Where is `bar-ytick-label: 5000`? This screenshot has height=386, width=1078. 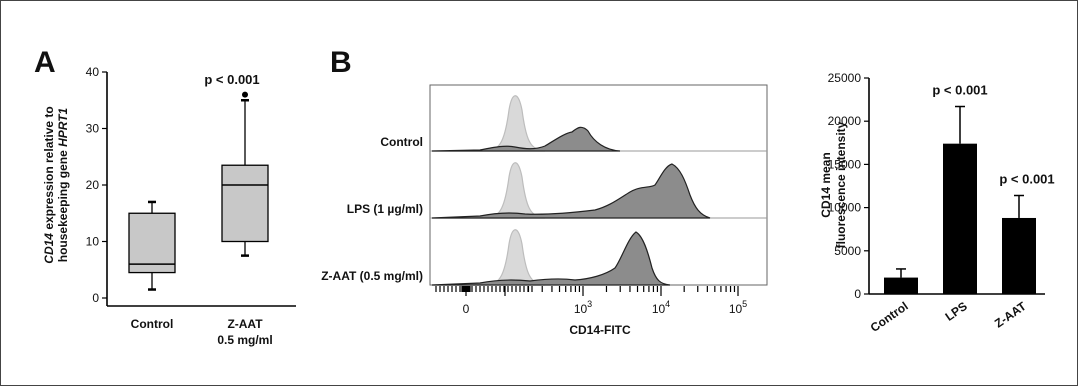 bar-ytick-label: 5000 is located at coordinates (847, 251).